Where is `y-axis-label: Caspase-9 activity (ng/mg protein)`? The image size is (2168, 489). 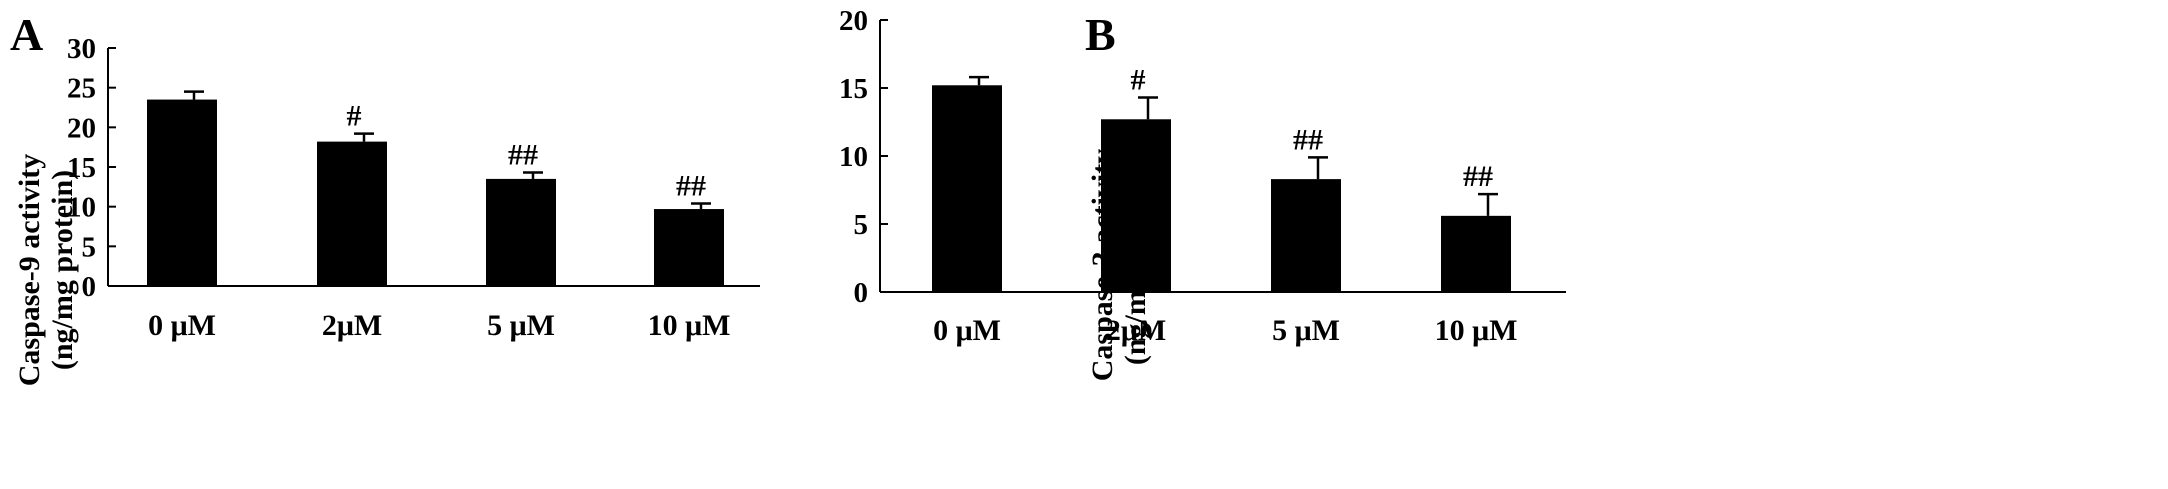
y-axis-label: Caspase-9 activity (ng/mg protein) is located at coordinates (46, 270).